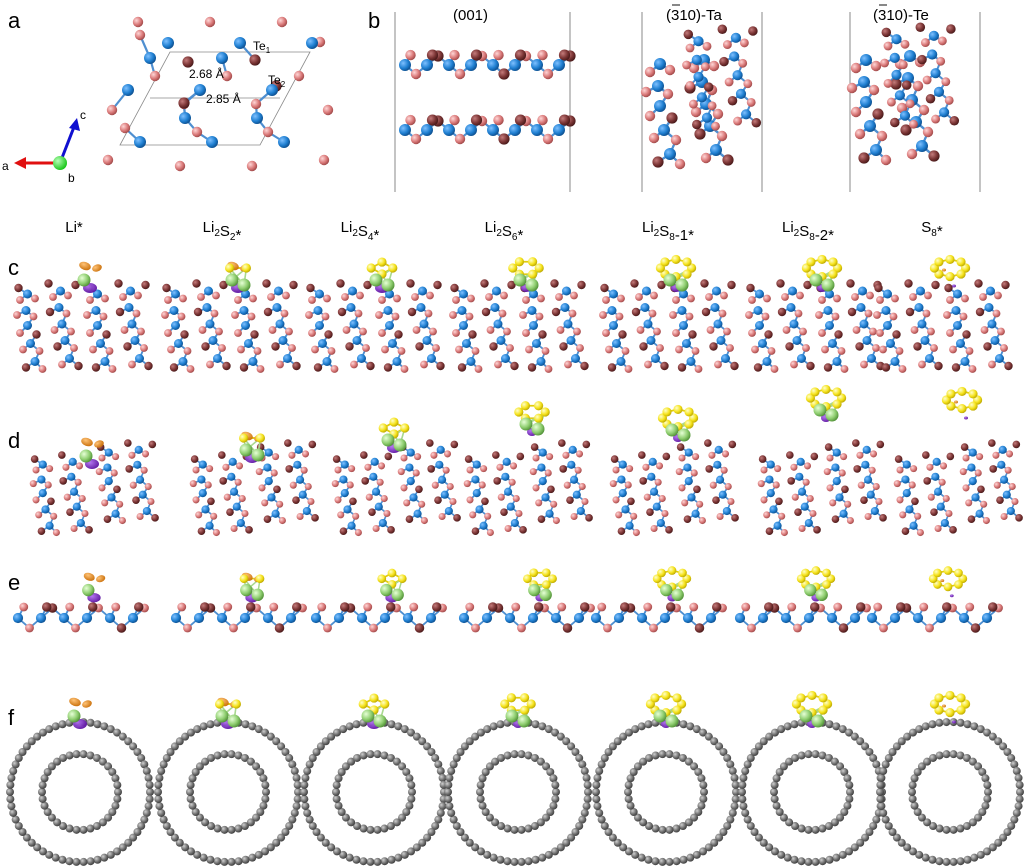 The height and width of the screenshot is (867, 1024). I want to click on inner-tube-wall, so click(950, 792).